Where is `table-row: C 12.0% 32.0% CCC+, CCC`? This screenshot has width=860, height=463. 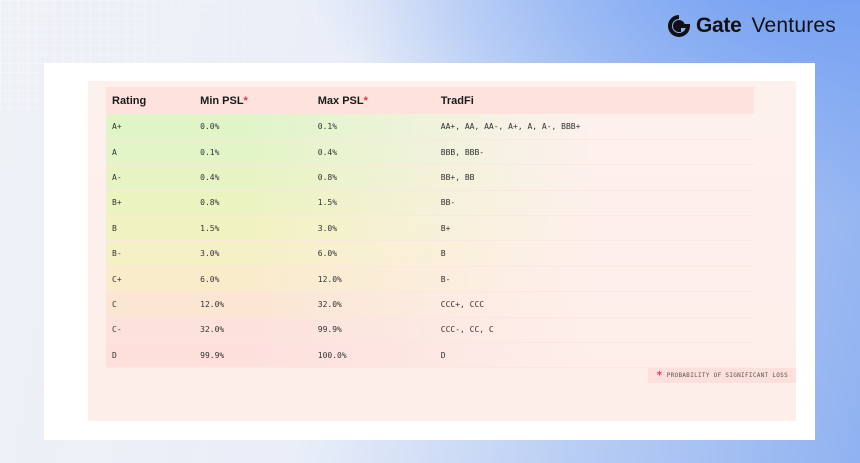 table-row: C 12.0% 32.0% CCC+, CCC is located at coordinates (430, 304).